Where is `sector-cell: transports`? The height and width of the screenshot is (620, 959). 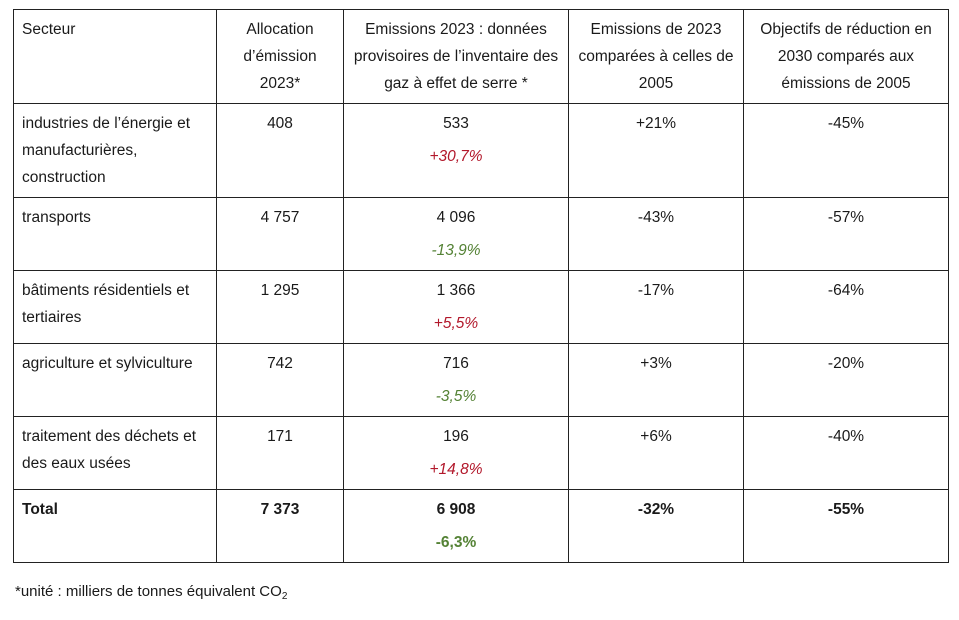
sector-cell: transports is located at coordinates (115, 234).